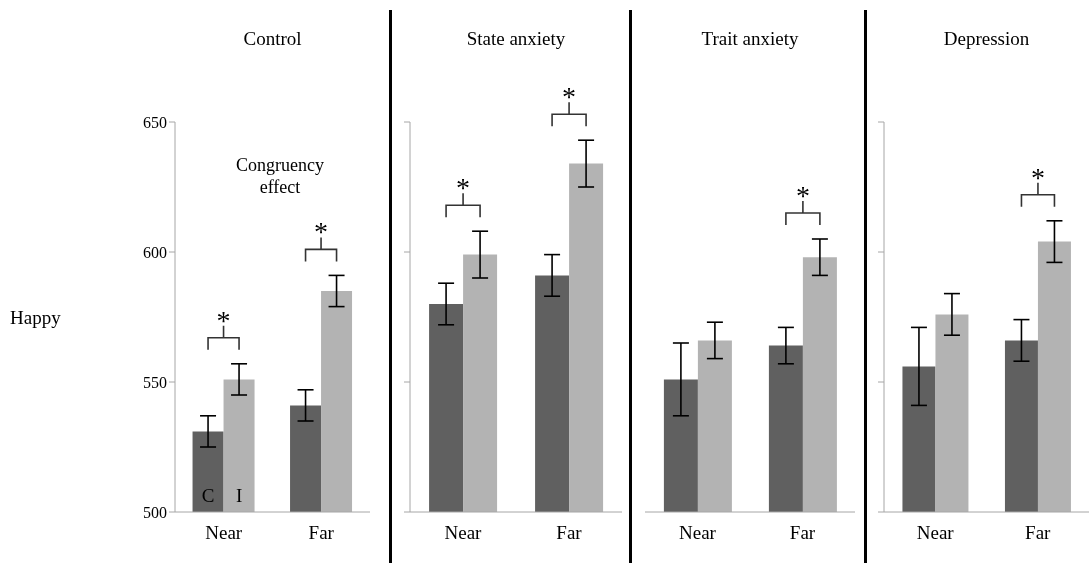 This screenshot has height=563, width=1089. What do you see at coordinates (272, 39) in the screenshot?
I see `chart-title: Control` at bounding box center [272, 39].